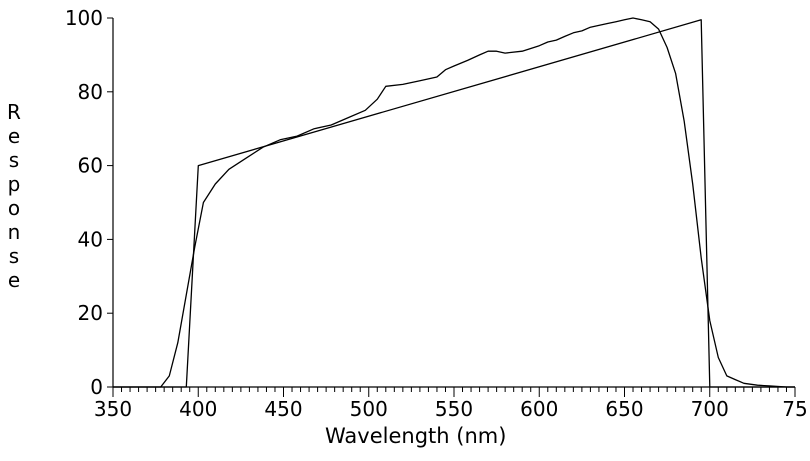 This screenshot has height=461, width=810. What do you see at coordinates (416, 436) in the screenshot?
I see `x-axis-label: Wavelength (nm)` at bounding box center [416, 436].